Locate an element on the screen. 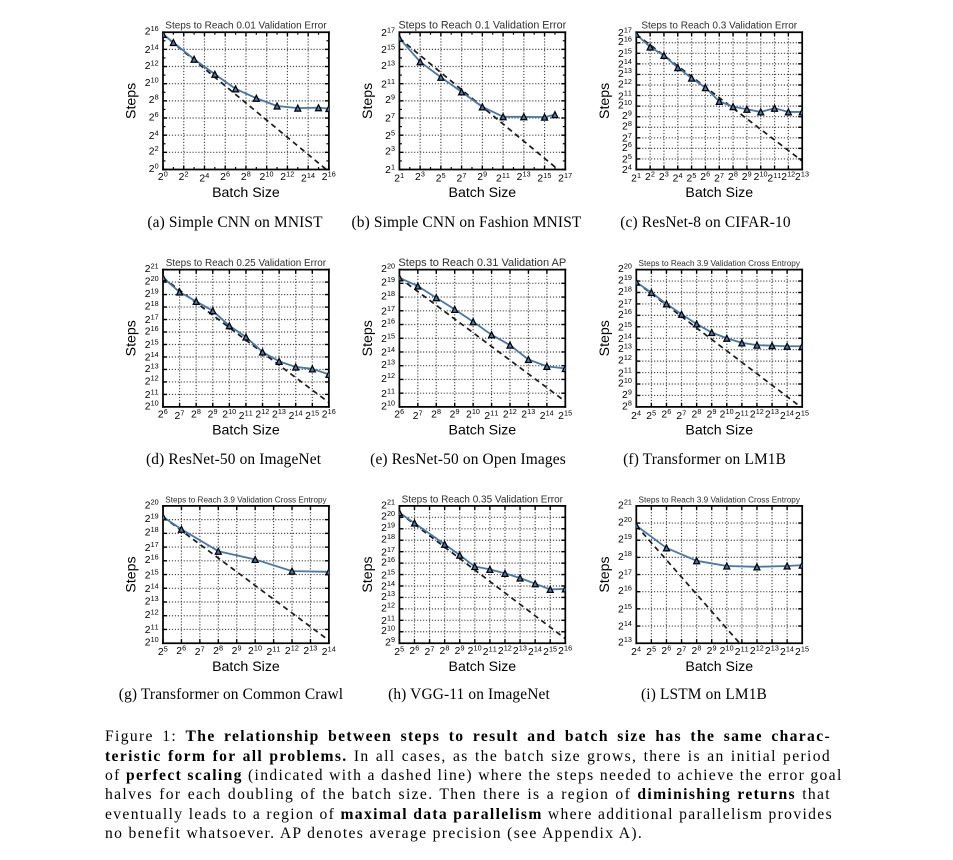  svg-text: 2 1 4 is located at coordinates (788, 409).